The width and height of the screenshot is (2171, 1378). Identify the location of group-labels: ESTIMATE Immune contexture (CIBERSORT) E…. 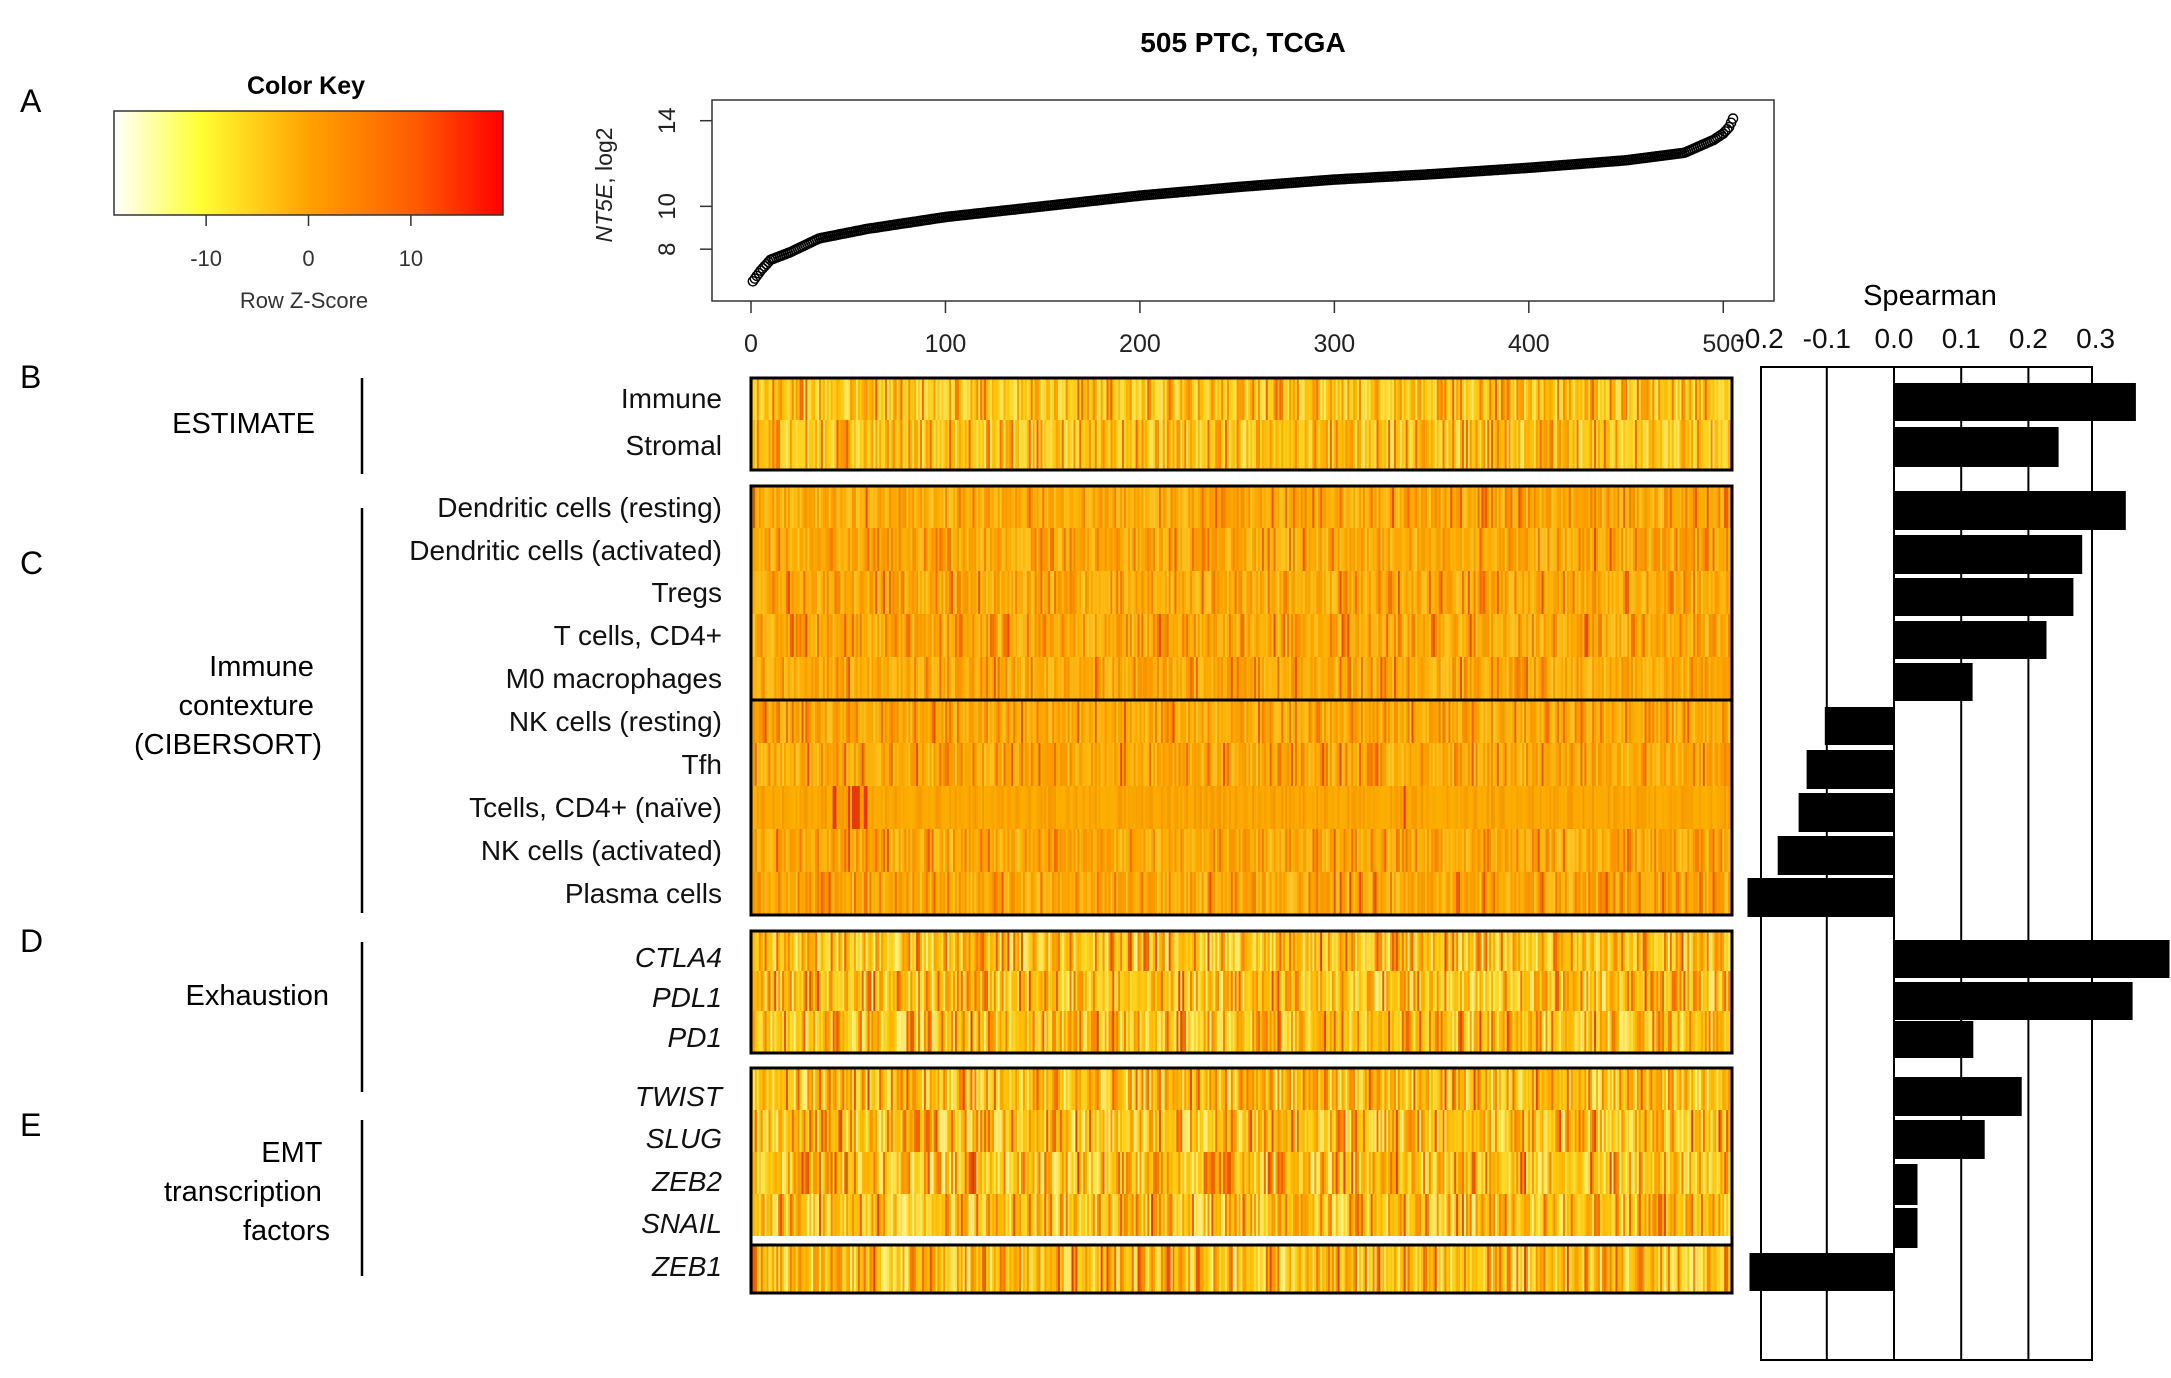
(249, 827).